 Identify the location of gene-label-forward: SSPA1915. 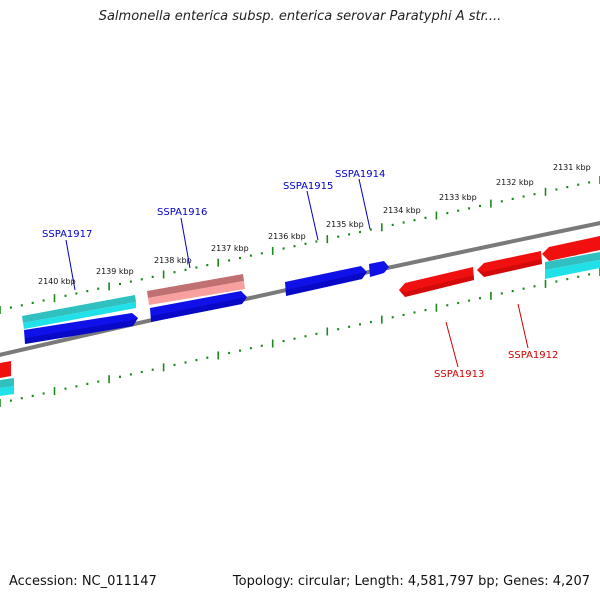
(308, 186).